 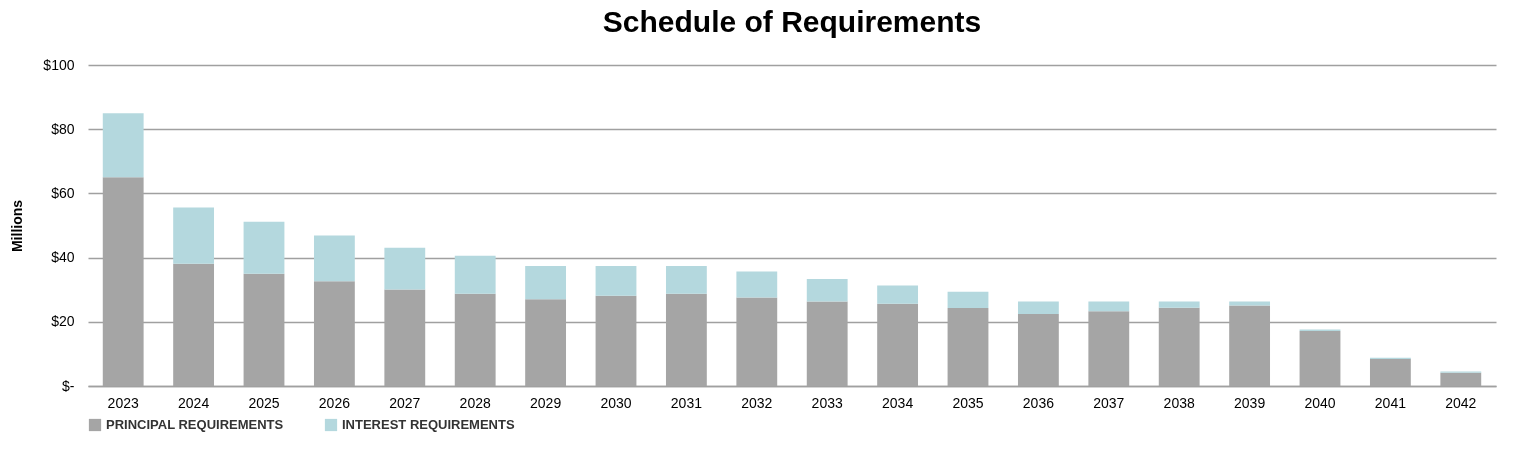 What do you see at coordinates (792, 21) in the screenshot?
I see `chart-title: Schedule of Requirements` at bounding box center [792, 21].